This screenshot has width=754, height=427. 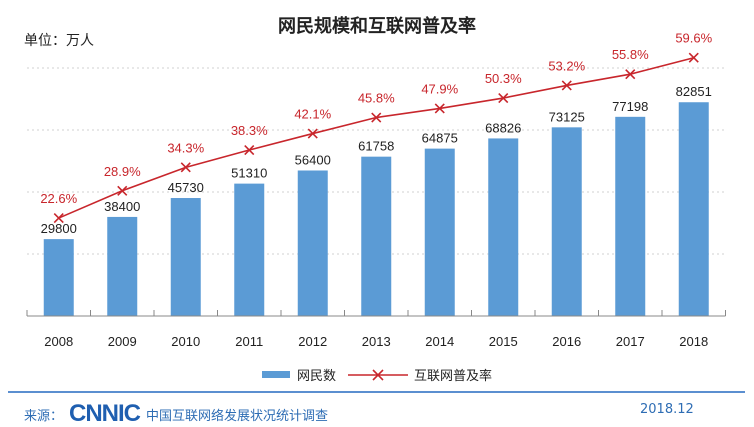 What do you see at coordinates (122, 266) in the screenshot?
I see `bar-2009` at bounding box center [122, 266].